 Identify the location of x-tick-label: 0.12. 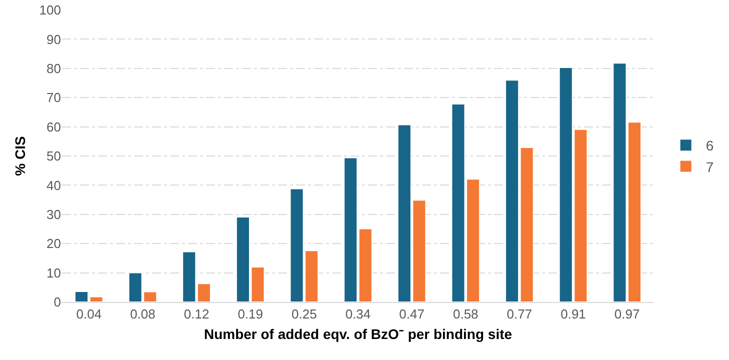
(197, 314).